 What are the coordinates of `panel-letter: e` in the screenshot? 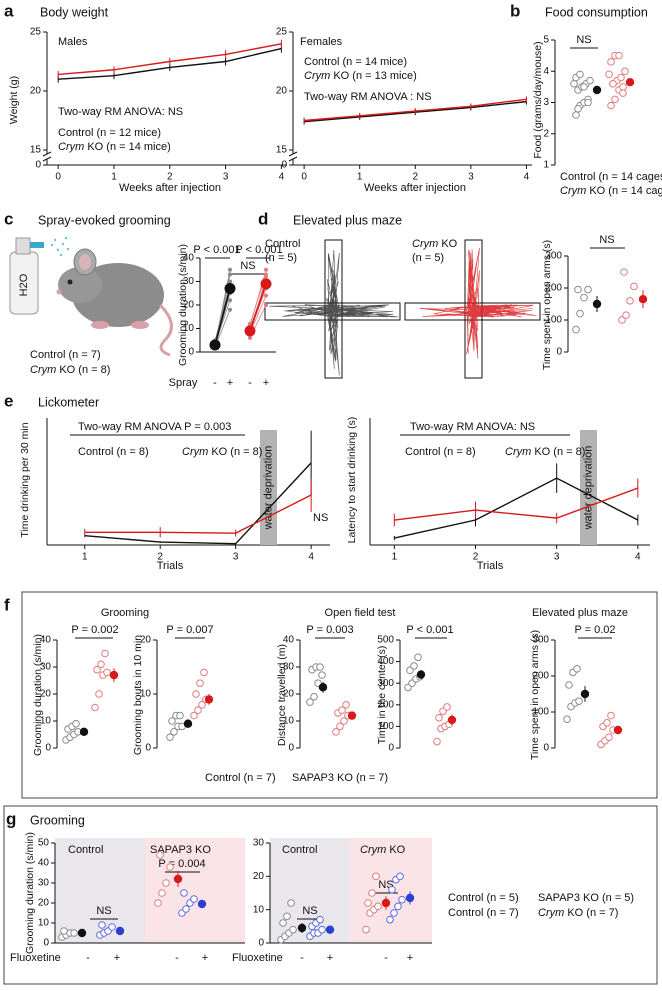 It's located at (8, 400).